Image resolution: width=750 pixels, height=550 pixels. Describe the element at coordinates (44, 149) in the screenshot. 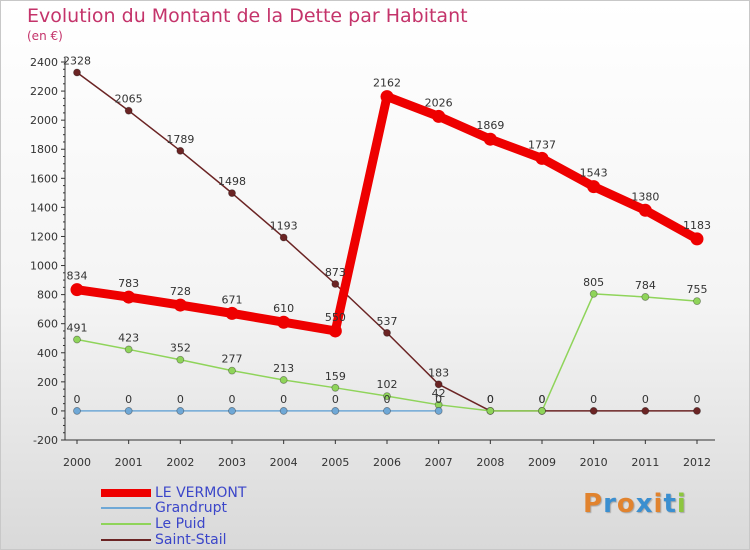

I see `y-tick-label: 1800` at that location.